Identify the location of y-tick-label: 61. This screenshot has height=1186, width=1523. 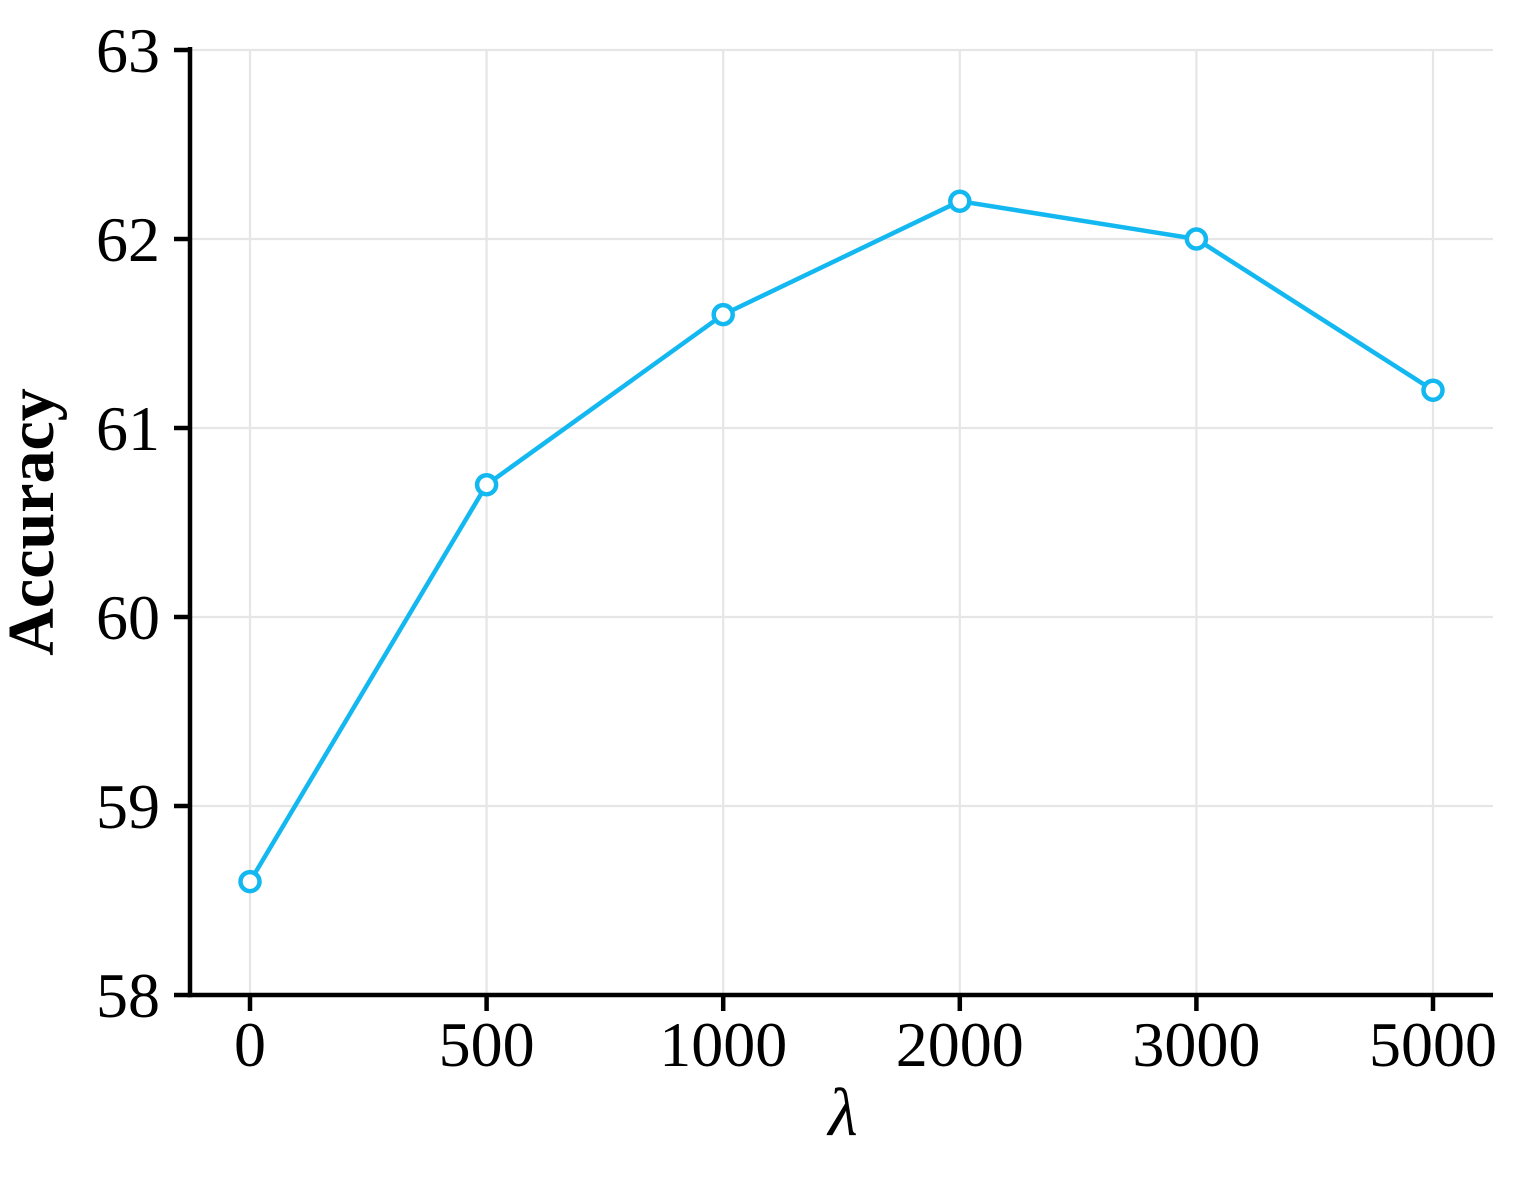
(128, 428).